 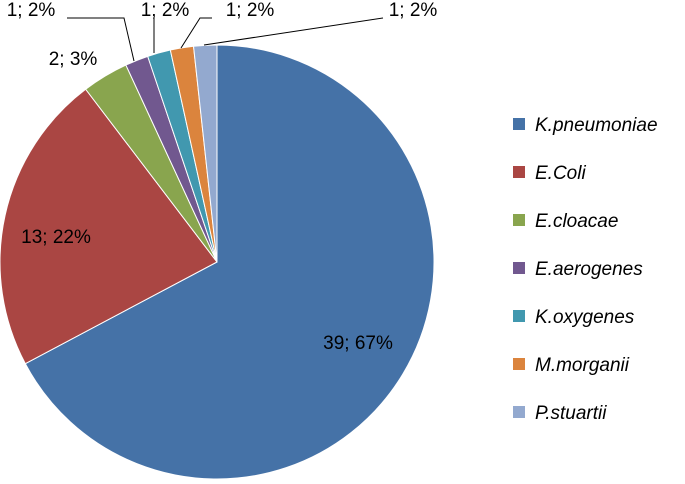 I want to click on legend-label: E.cloacae, so click(x=576, y=221).